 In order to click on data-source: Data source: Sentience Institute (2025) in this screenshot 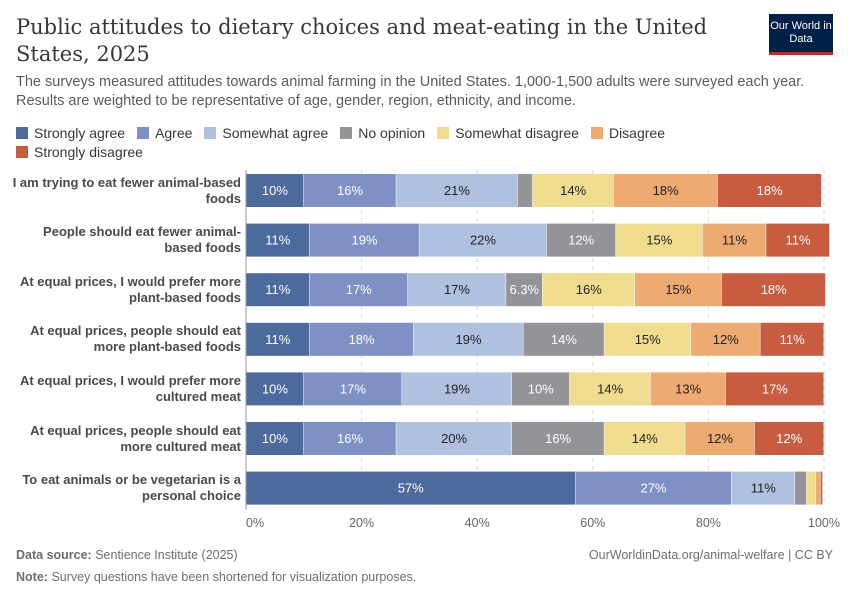, I will do `click(127, 555)`.